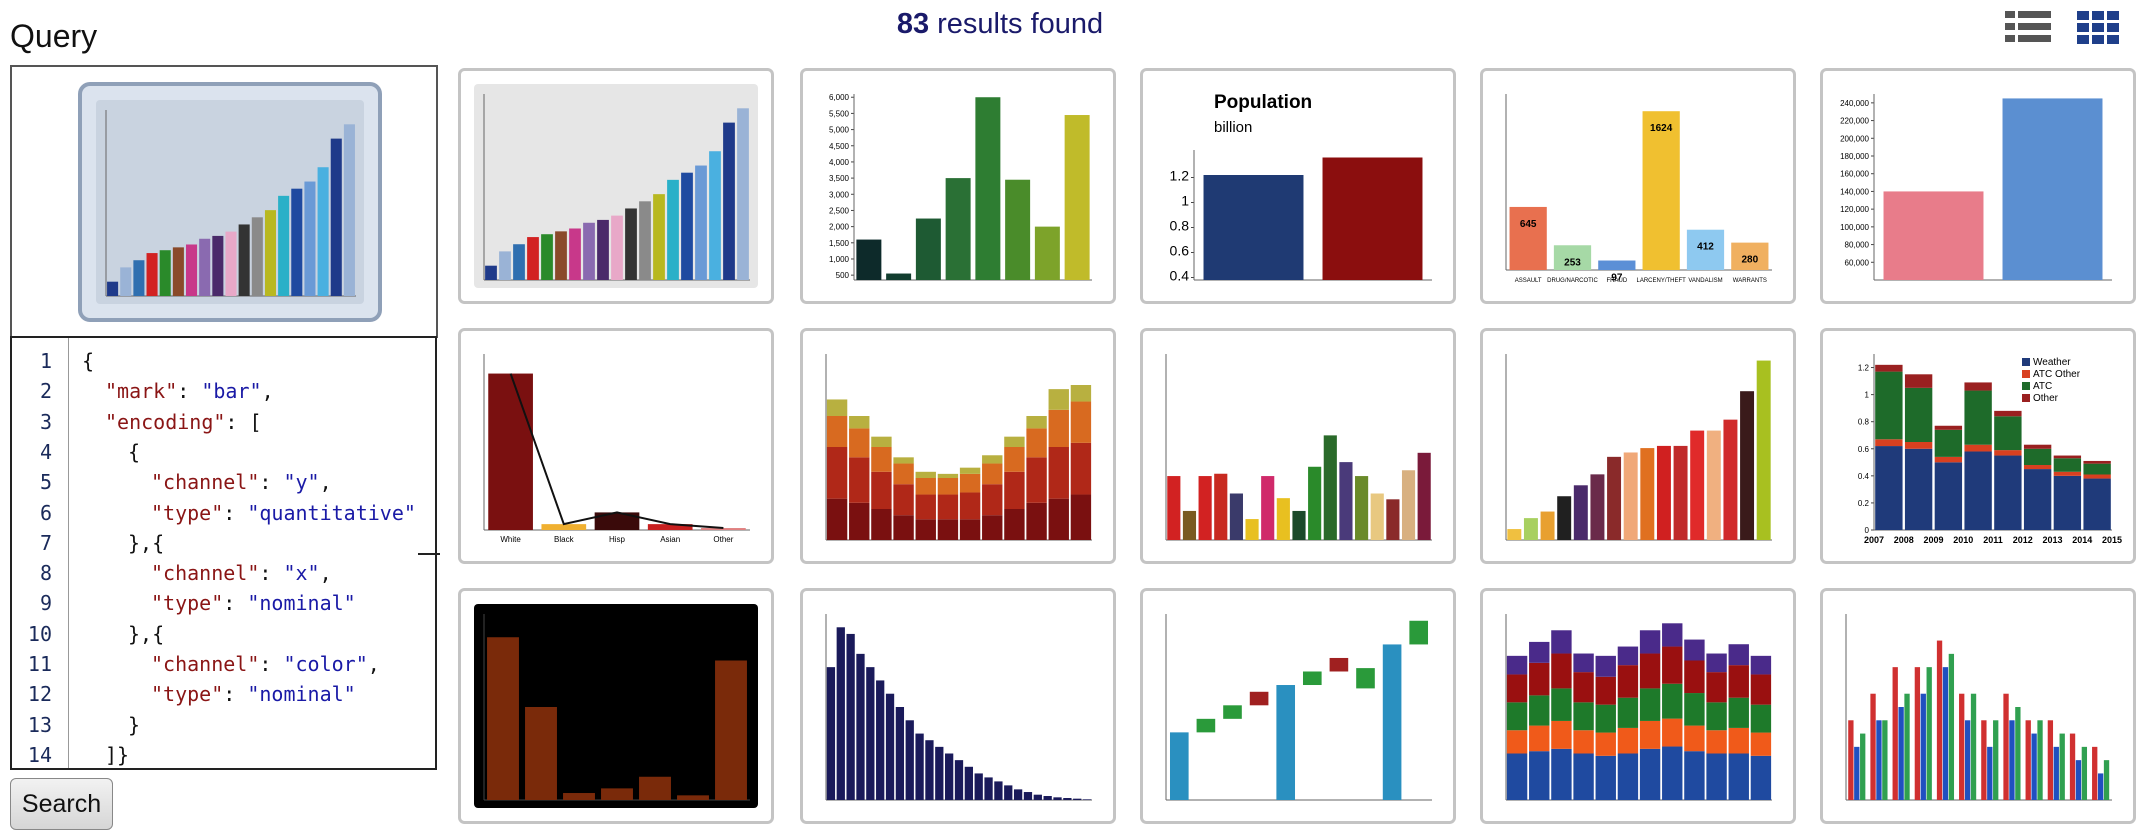  What do you see at coordinates (241, 482) in the screenshot?
I see `code-text: "channel": "y",` at bounding box center [241, 482].